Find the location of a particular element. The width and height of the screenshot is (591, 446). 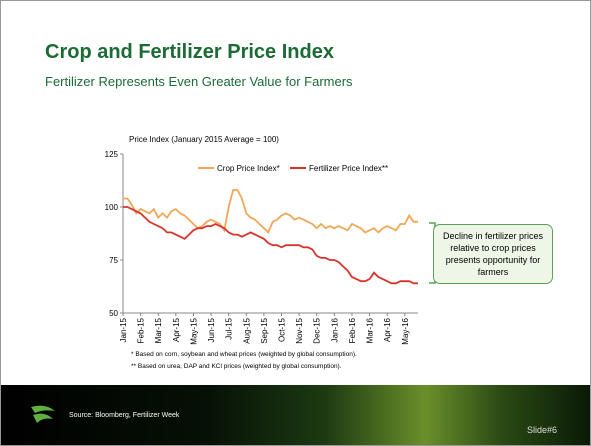

x-tick-label: Feb-15 is located at coordinates (141, 330).